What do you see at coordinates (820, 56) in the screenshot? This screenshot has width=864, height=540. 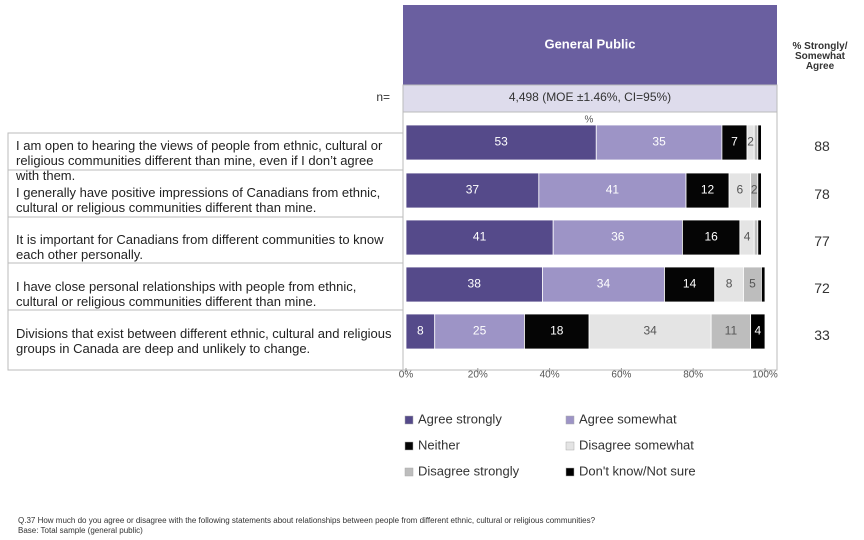 I see `right-header: % Strongly/ Somewhat Agree` at bounding box center [820, 56].